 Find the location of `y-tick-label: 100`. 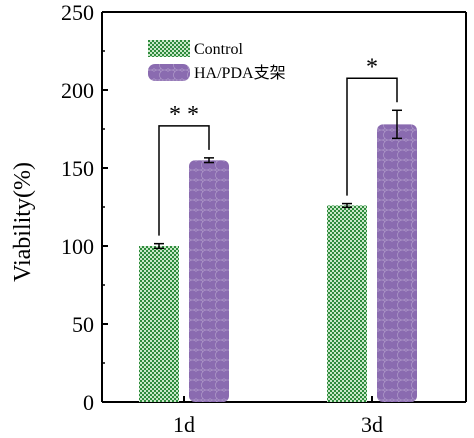

y-tick-label: 100 is located at coordinates (77, 246).